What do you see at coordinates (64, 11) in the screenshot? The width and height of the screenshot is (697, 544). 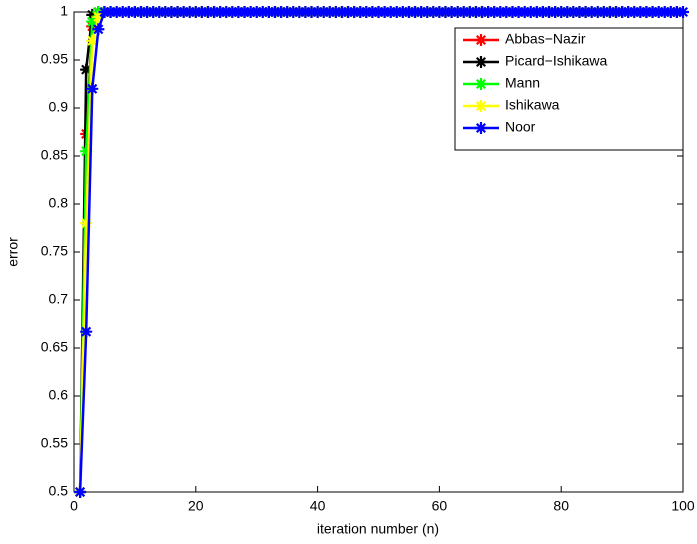 I see `y-tick-label: 1` at bounding box center [64, 11].